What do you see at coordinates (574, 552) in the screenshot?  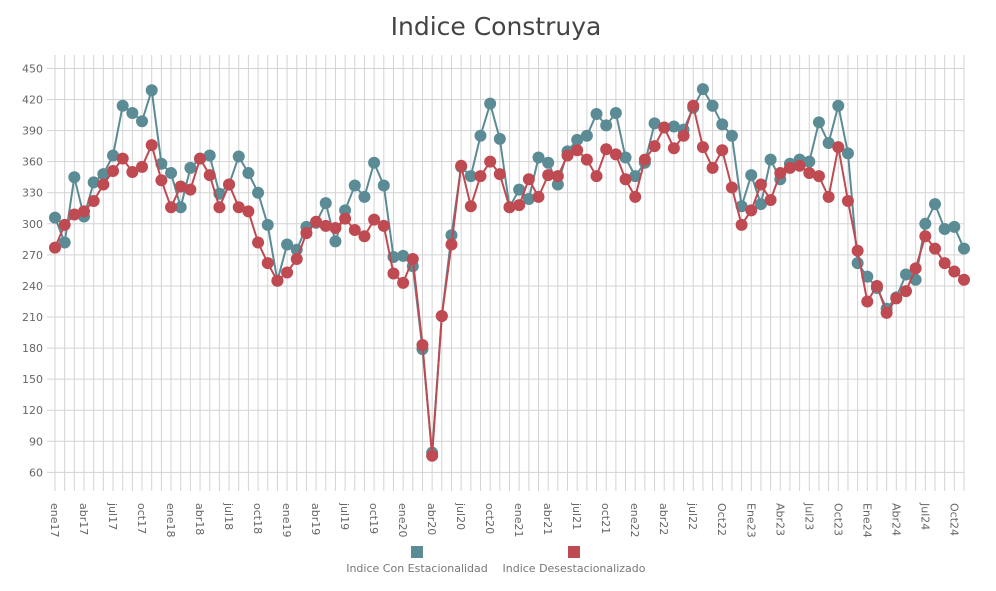 I see `legend-swatch-desestacionalizado` at bounding box center [574, 552].